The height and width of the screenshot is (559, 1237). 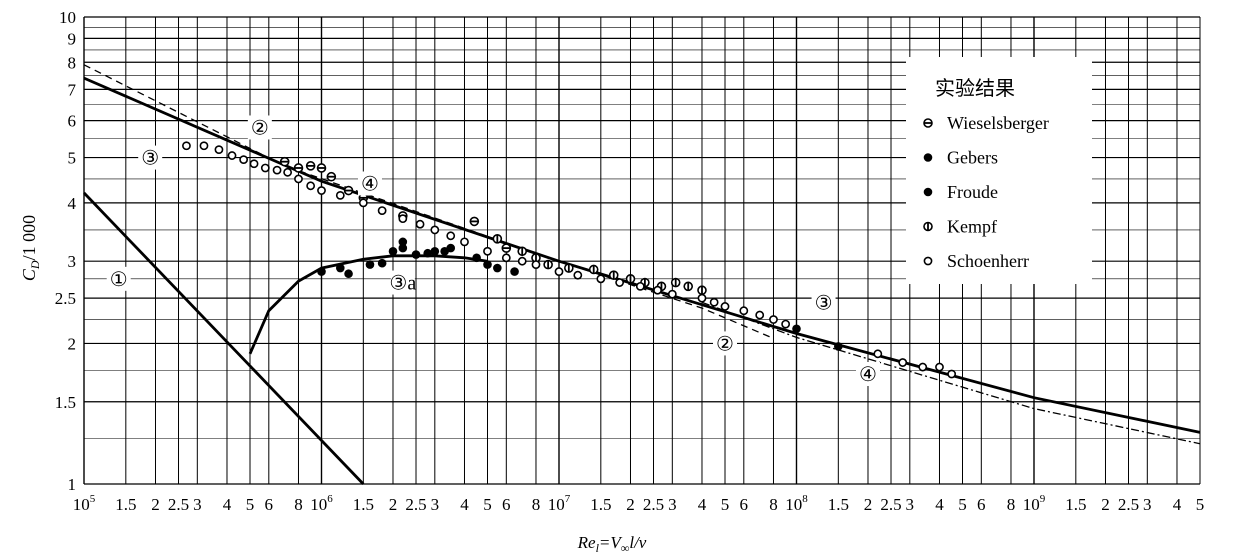 What do you see at coordinates (568, 499) in the screenshot?
I see `x-tick-exponent: 7` at bounding box center [568, 499].